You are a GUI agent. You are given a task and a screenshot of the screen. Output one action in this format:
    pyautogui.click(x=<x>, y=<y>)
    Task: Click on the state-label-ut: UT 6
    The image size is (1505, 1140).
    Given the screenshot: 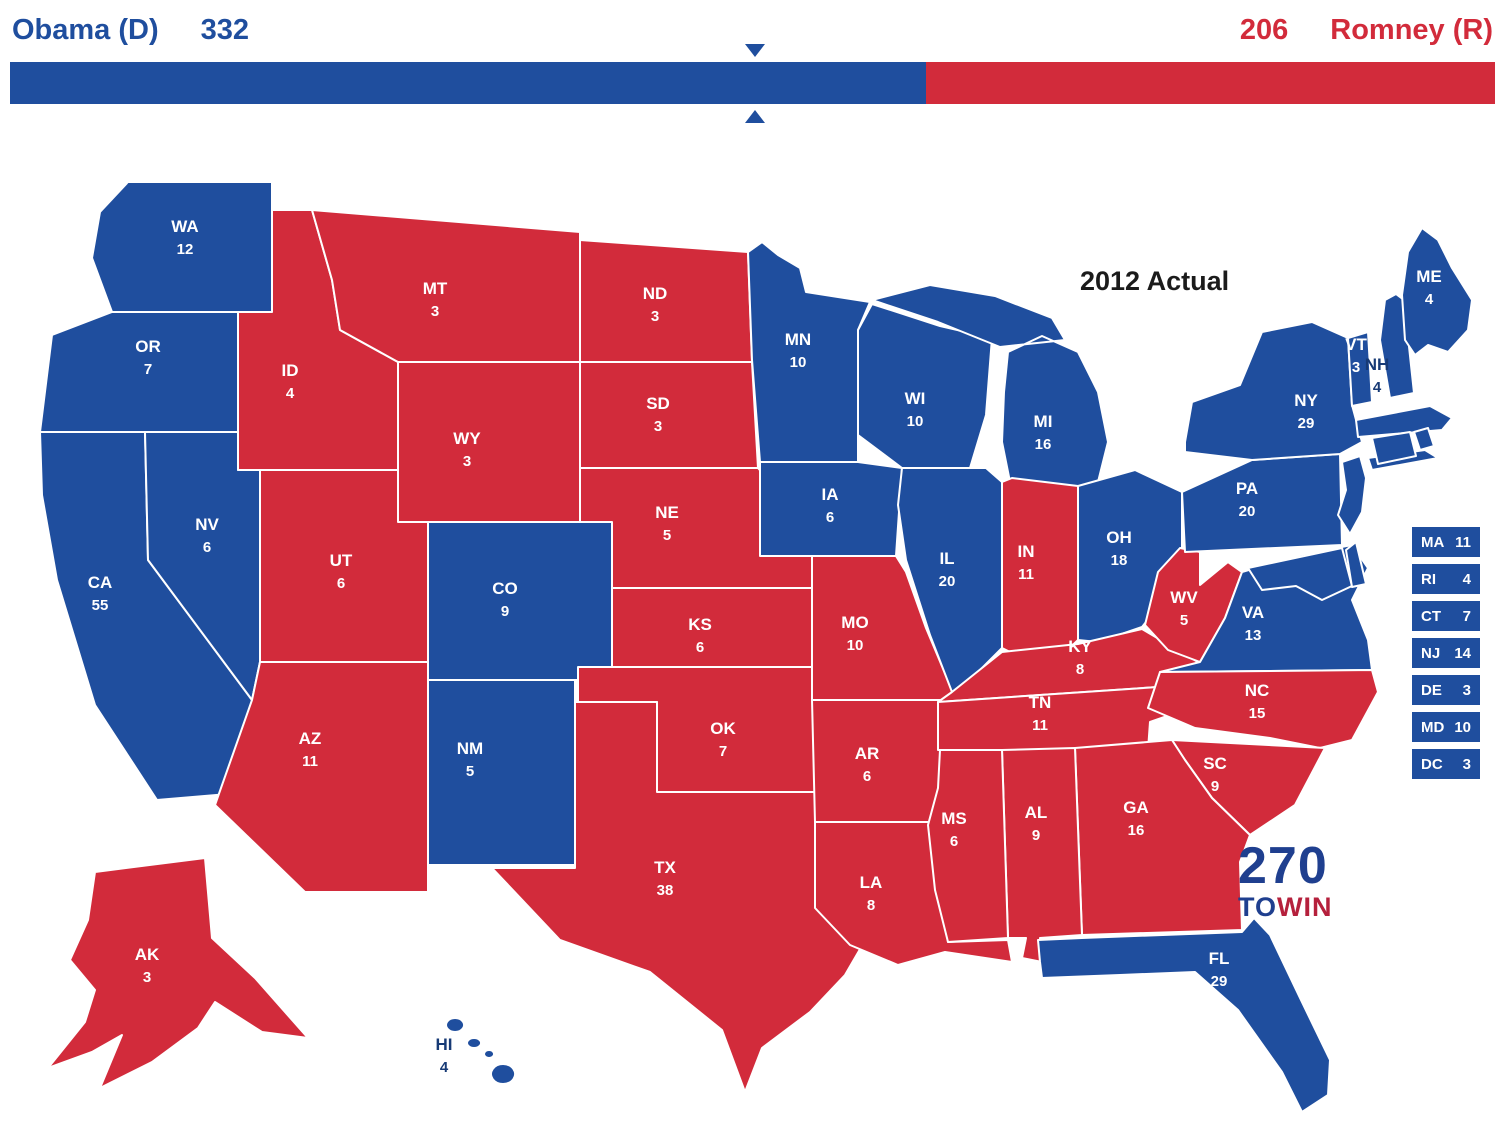 What is the action you would take?
    pyautogui.click(x=341, y=571)
    